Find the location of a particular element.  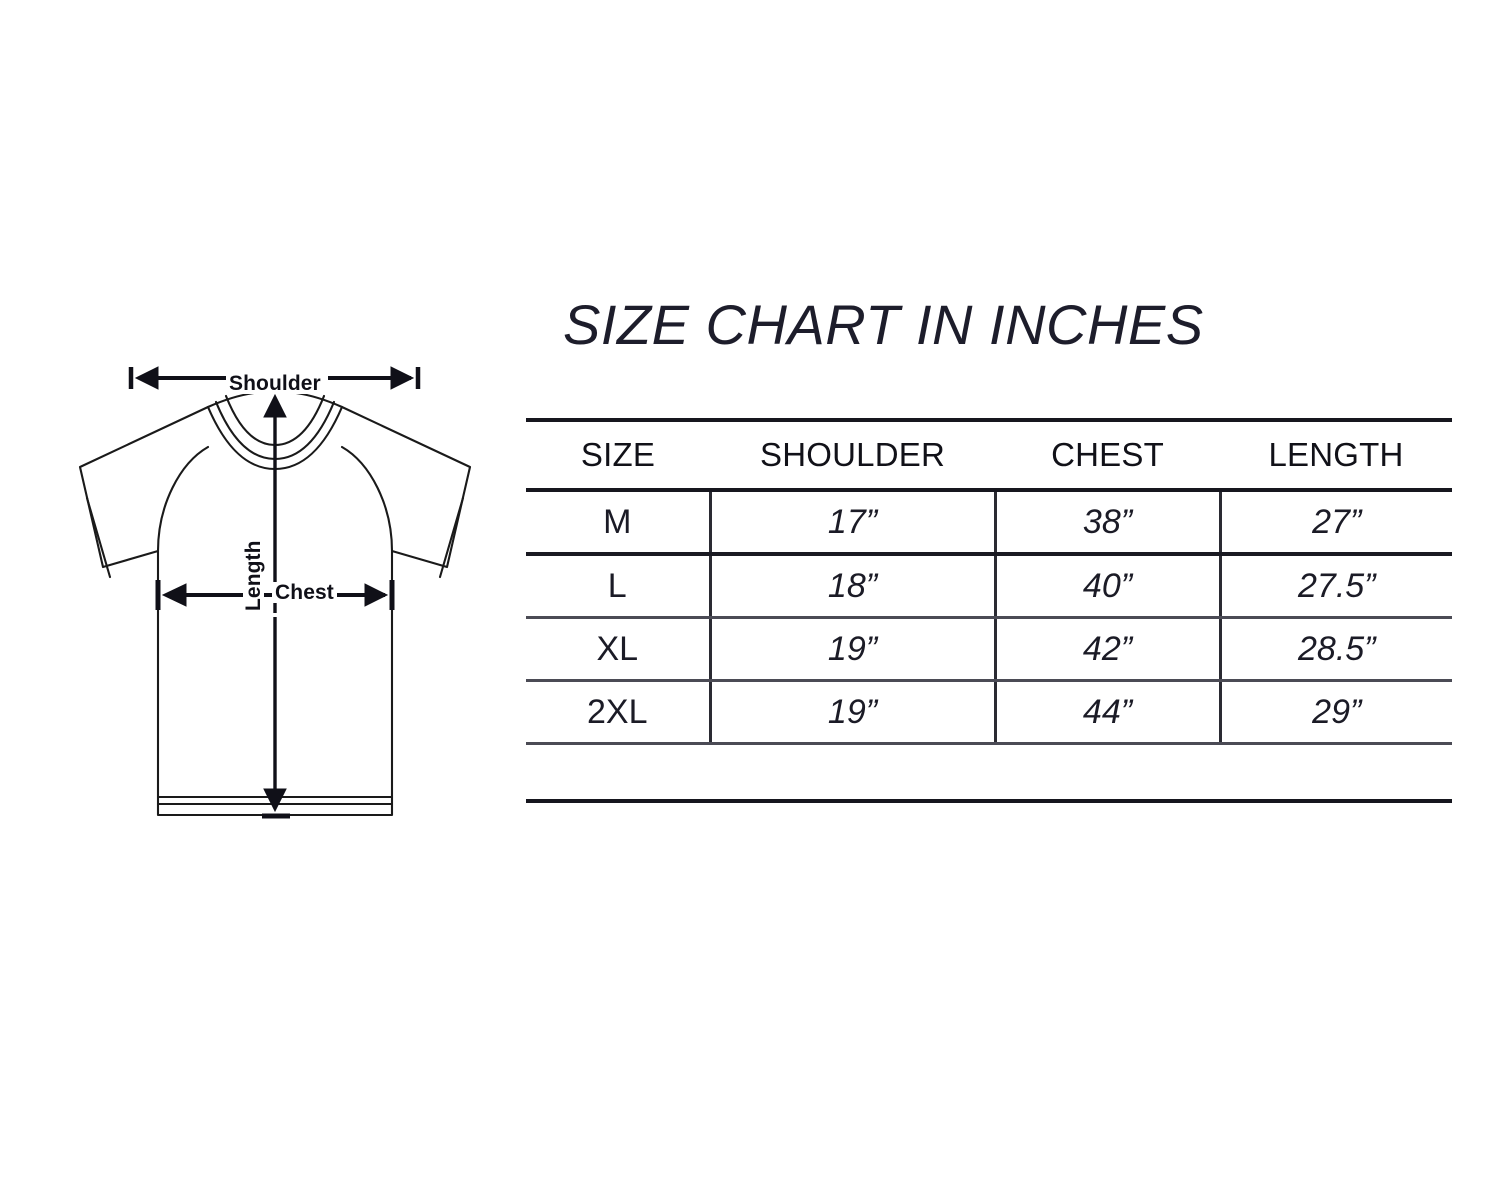

table-header: SIZE SHOULDER CHEST LENGTH is located at coordinates (989, 448).